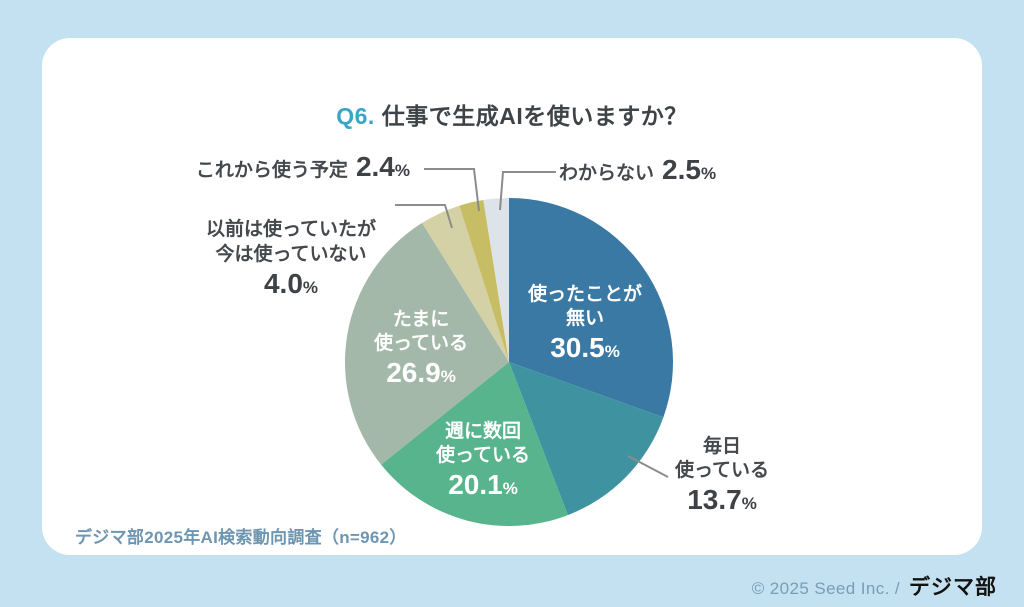 The height and width of the screenshot is (607, 1024). Describe the element at coordinates (421, 372) in the screenshot. I see `slice-value: 26.9%` at that location.